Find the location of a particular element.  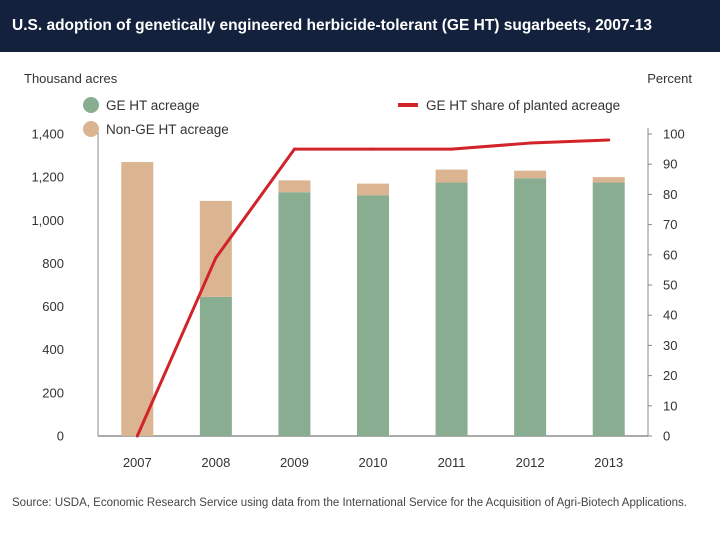

y2-tick-label: 80 is located at coordinates (670, 194).